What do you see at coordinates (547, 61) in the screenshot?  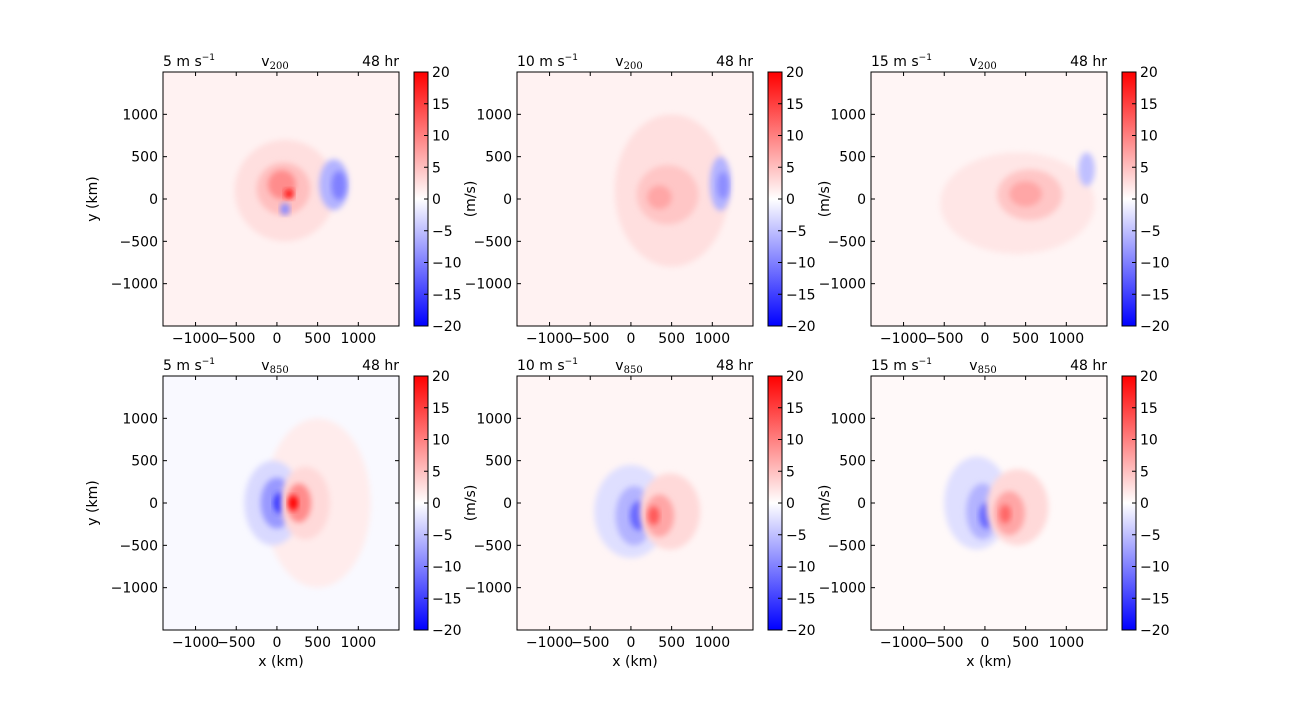 I see `title-left: 10 m s−1` at bounding box center [547, 61].